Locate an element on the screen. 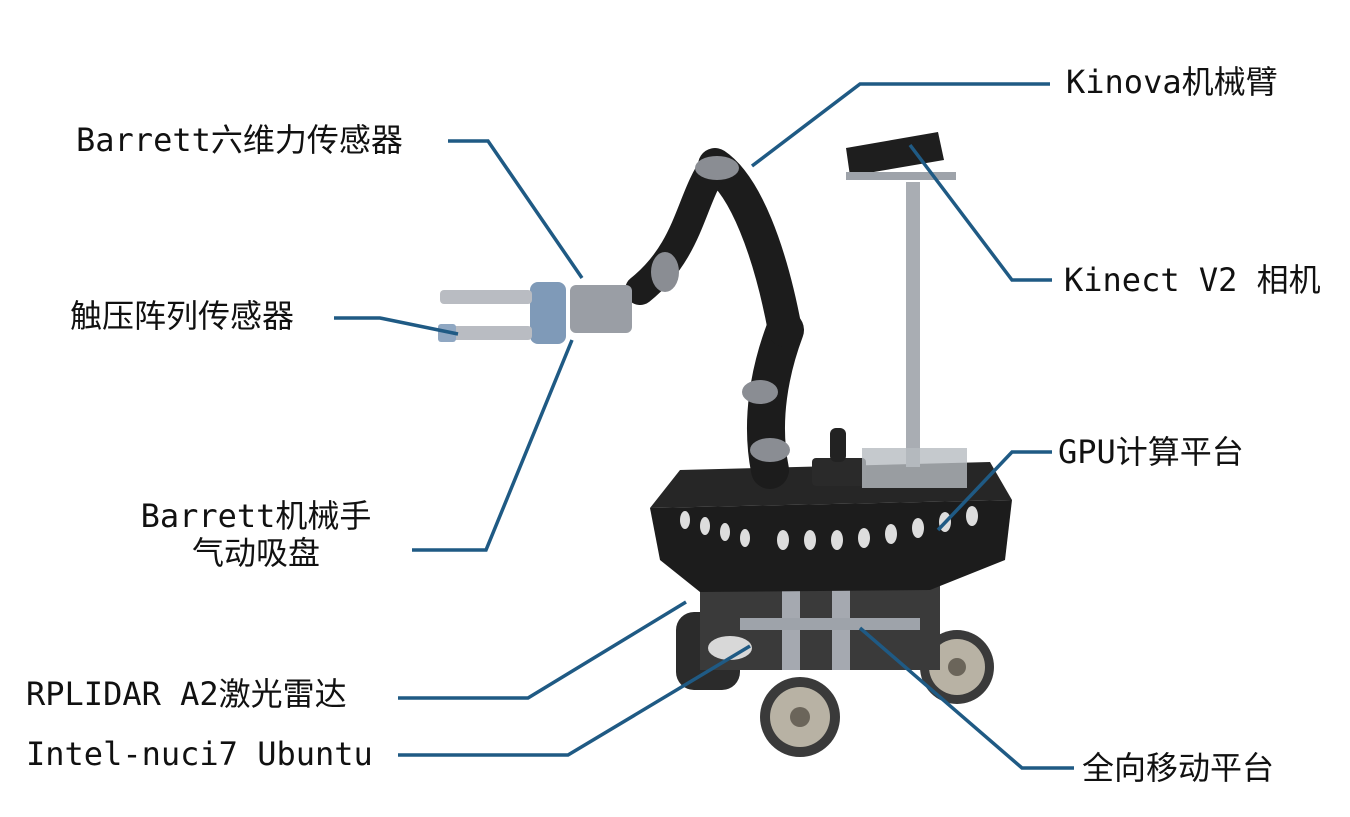 The width and height of the screenshot is (1350, 817). leader-line-kinova is located at coordinates (900, 125).